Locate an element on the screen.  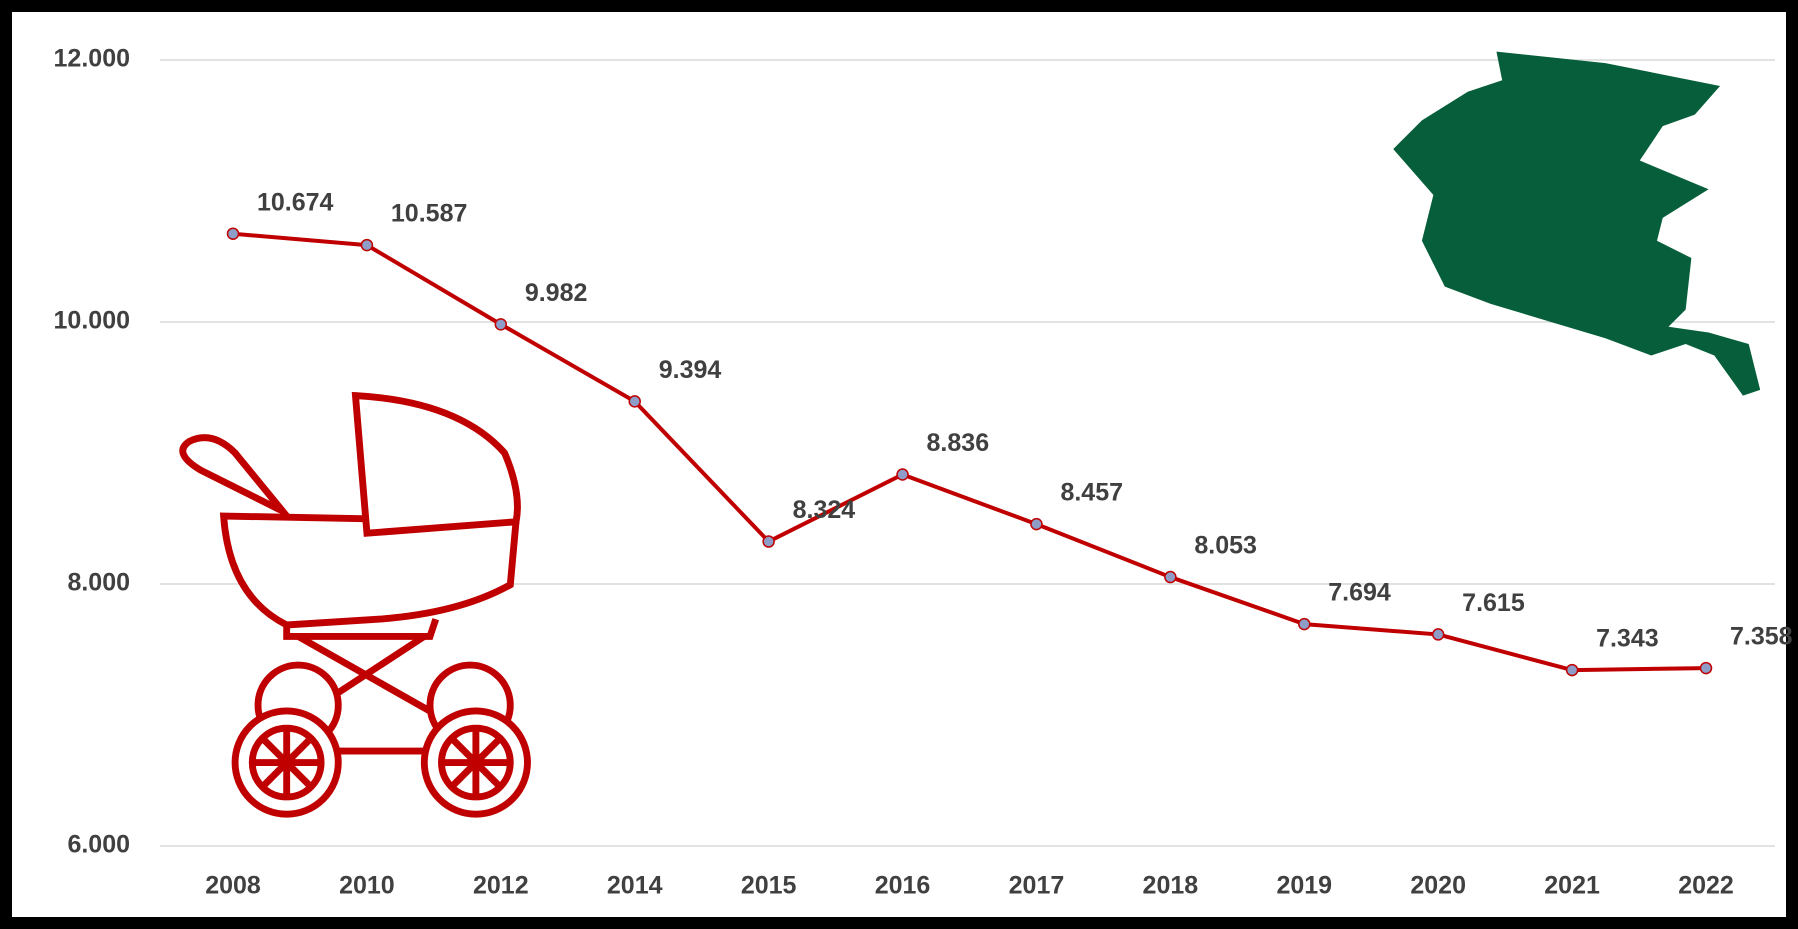
x-tick-label: 2008 is located at coordinates (233, 886).